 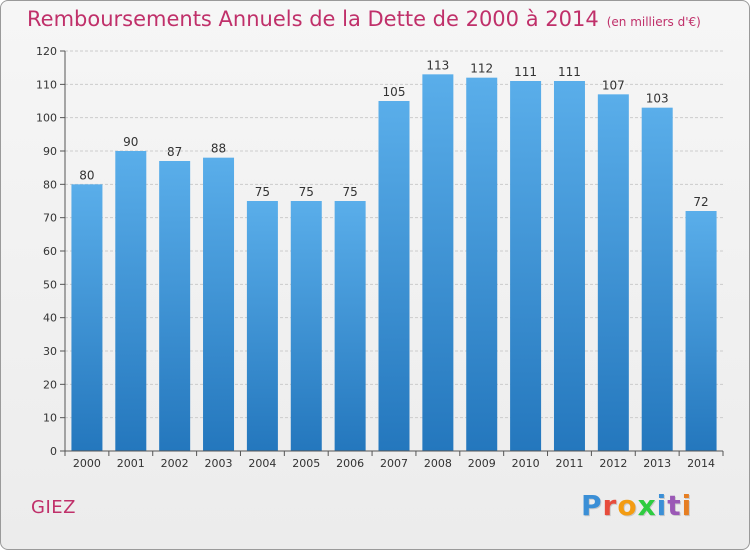 What do you see at coordinates (131, 301) in the screenshot?
I see `bar-2001` at bounding box center [131, 301].